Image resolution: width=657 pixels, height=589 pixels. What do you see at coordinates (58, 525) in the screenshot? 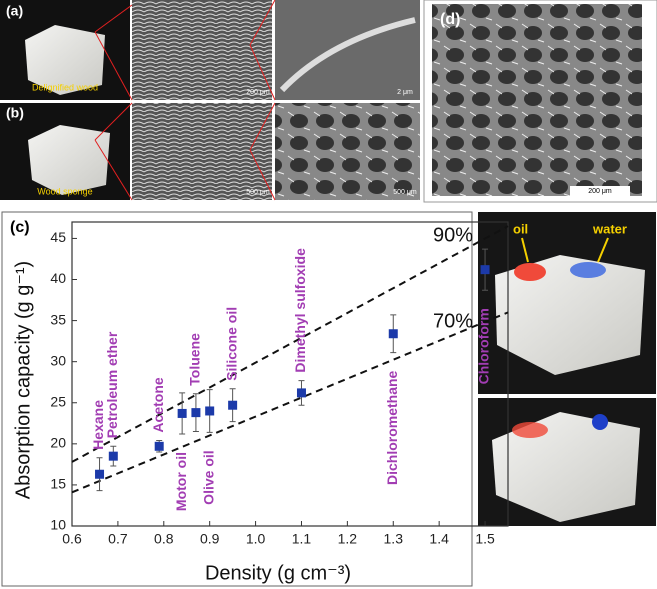
I see `y-tick-label: 10` at bounding box center [58, 525].